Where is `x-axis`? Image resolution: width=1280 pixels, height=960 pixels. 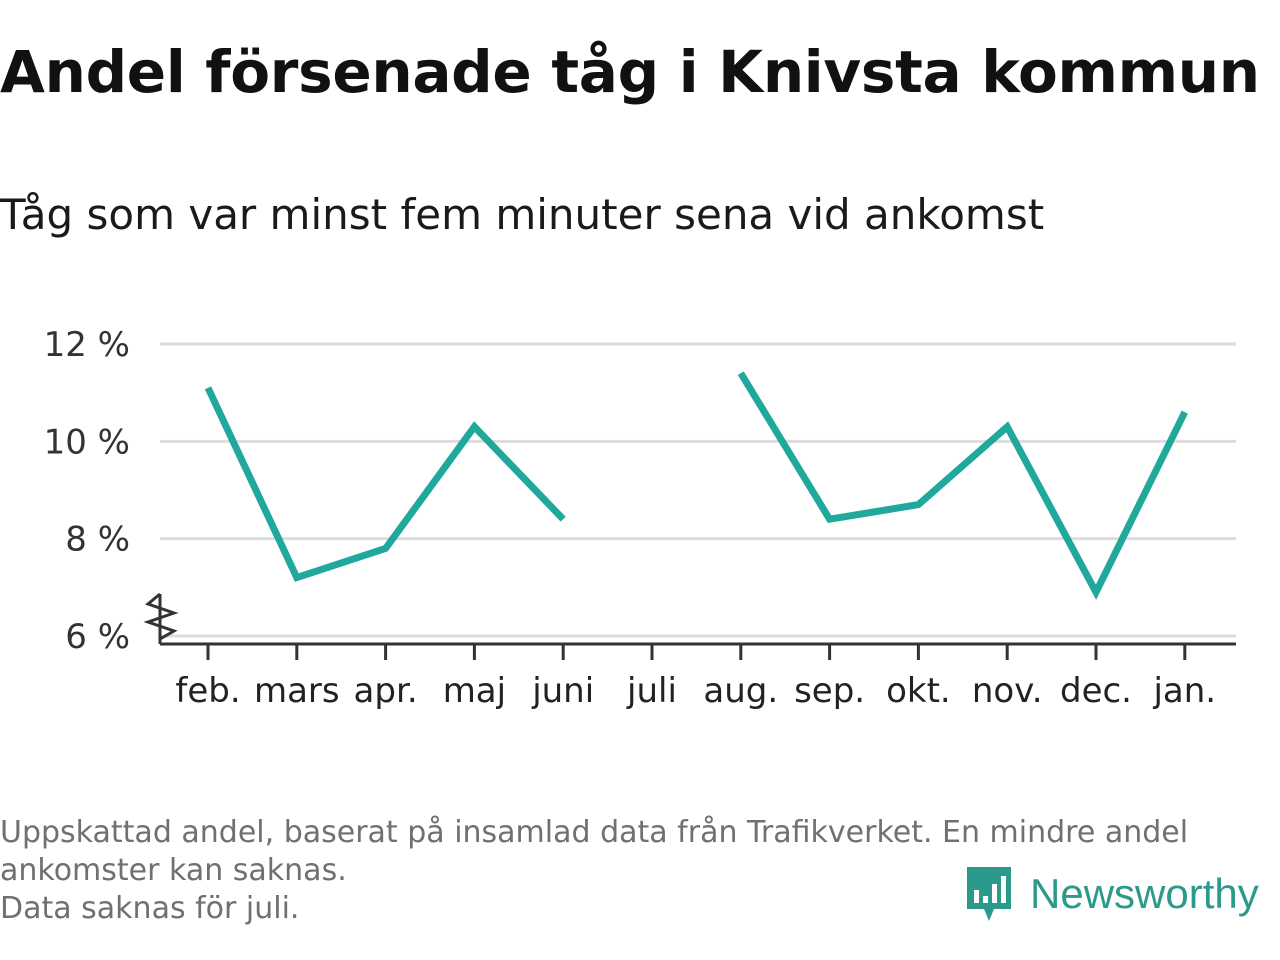 x-axis is located at coordinates (689, 626).